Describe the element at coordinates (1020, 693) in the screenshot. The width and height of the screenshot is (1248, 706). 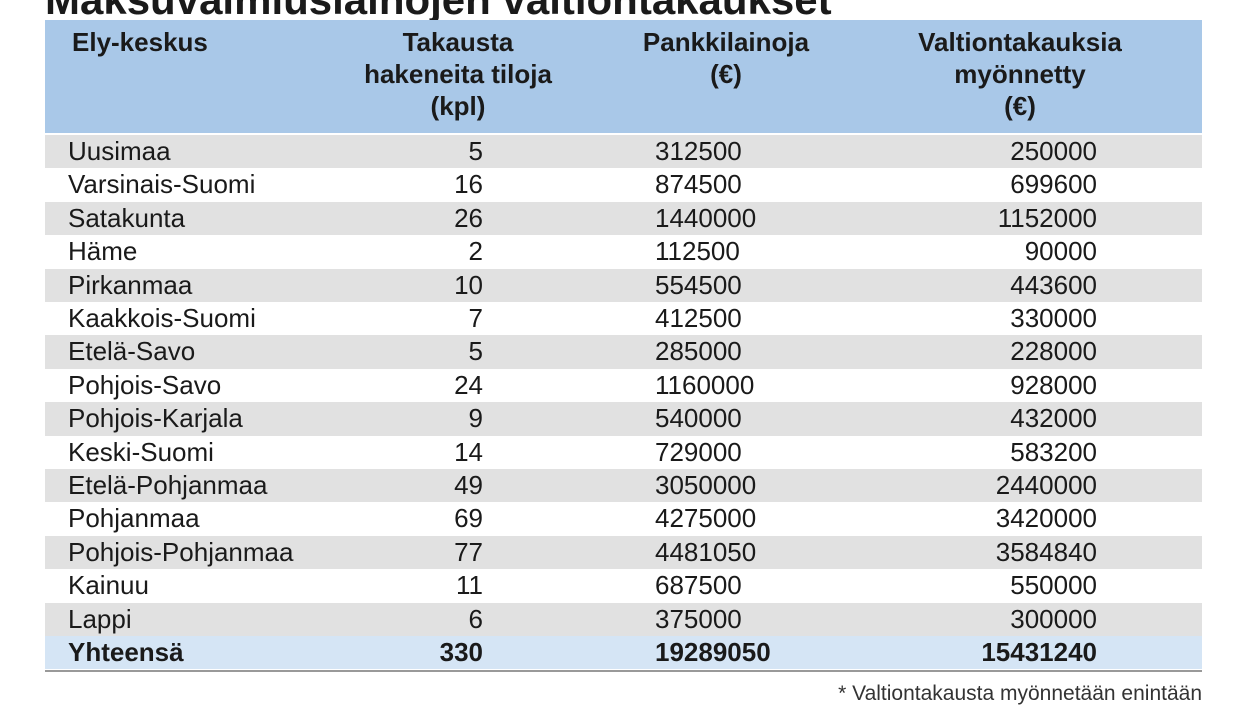
I see `footnote: * Valtiontakausta myönnetään enintään` at that location.